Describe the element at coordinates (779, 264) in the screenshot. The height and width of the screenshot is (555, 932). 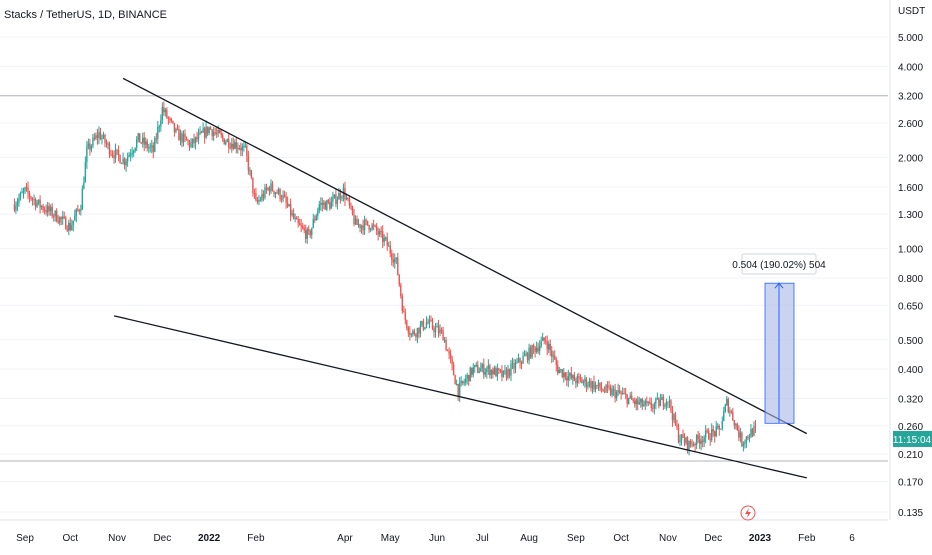
I see `measure-label-bg` at that location.